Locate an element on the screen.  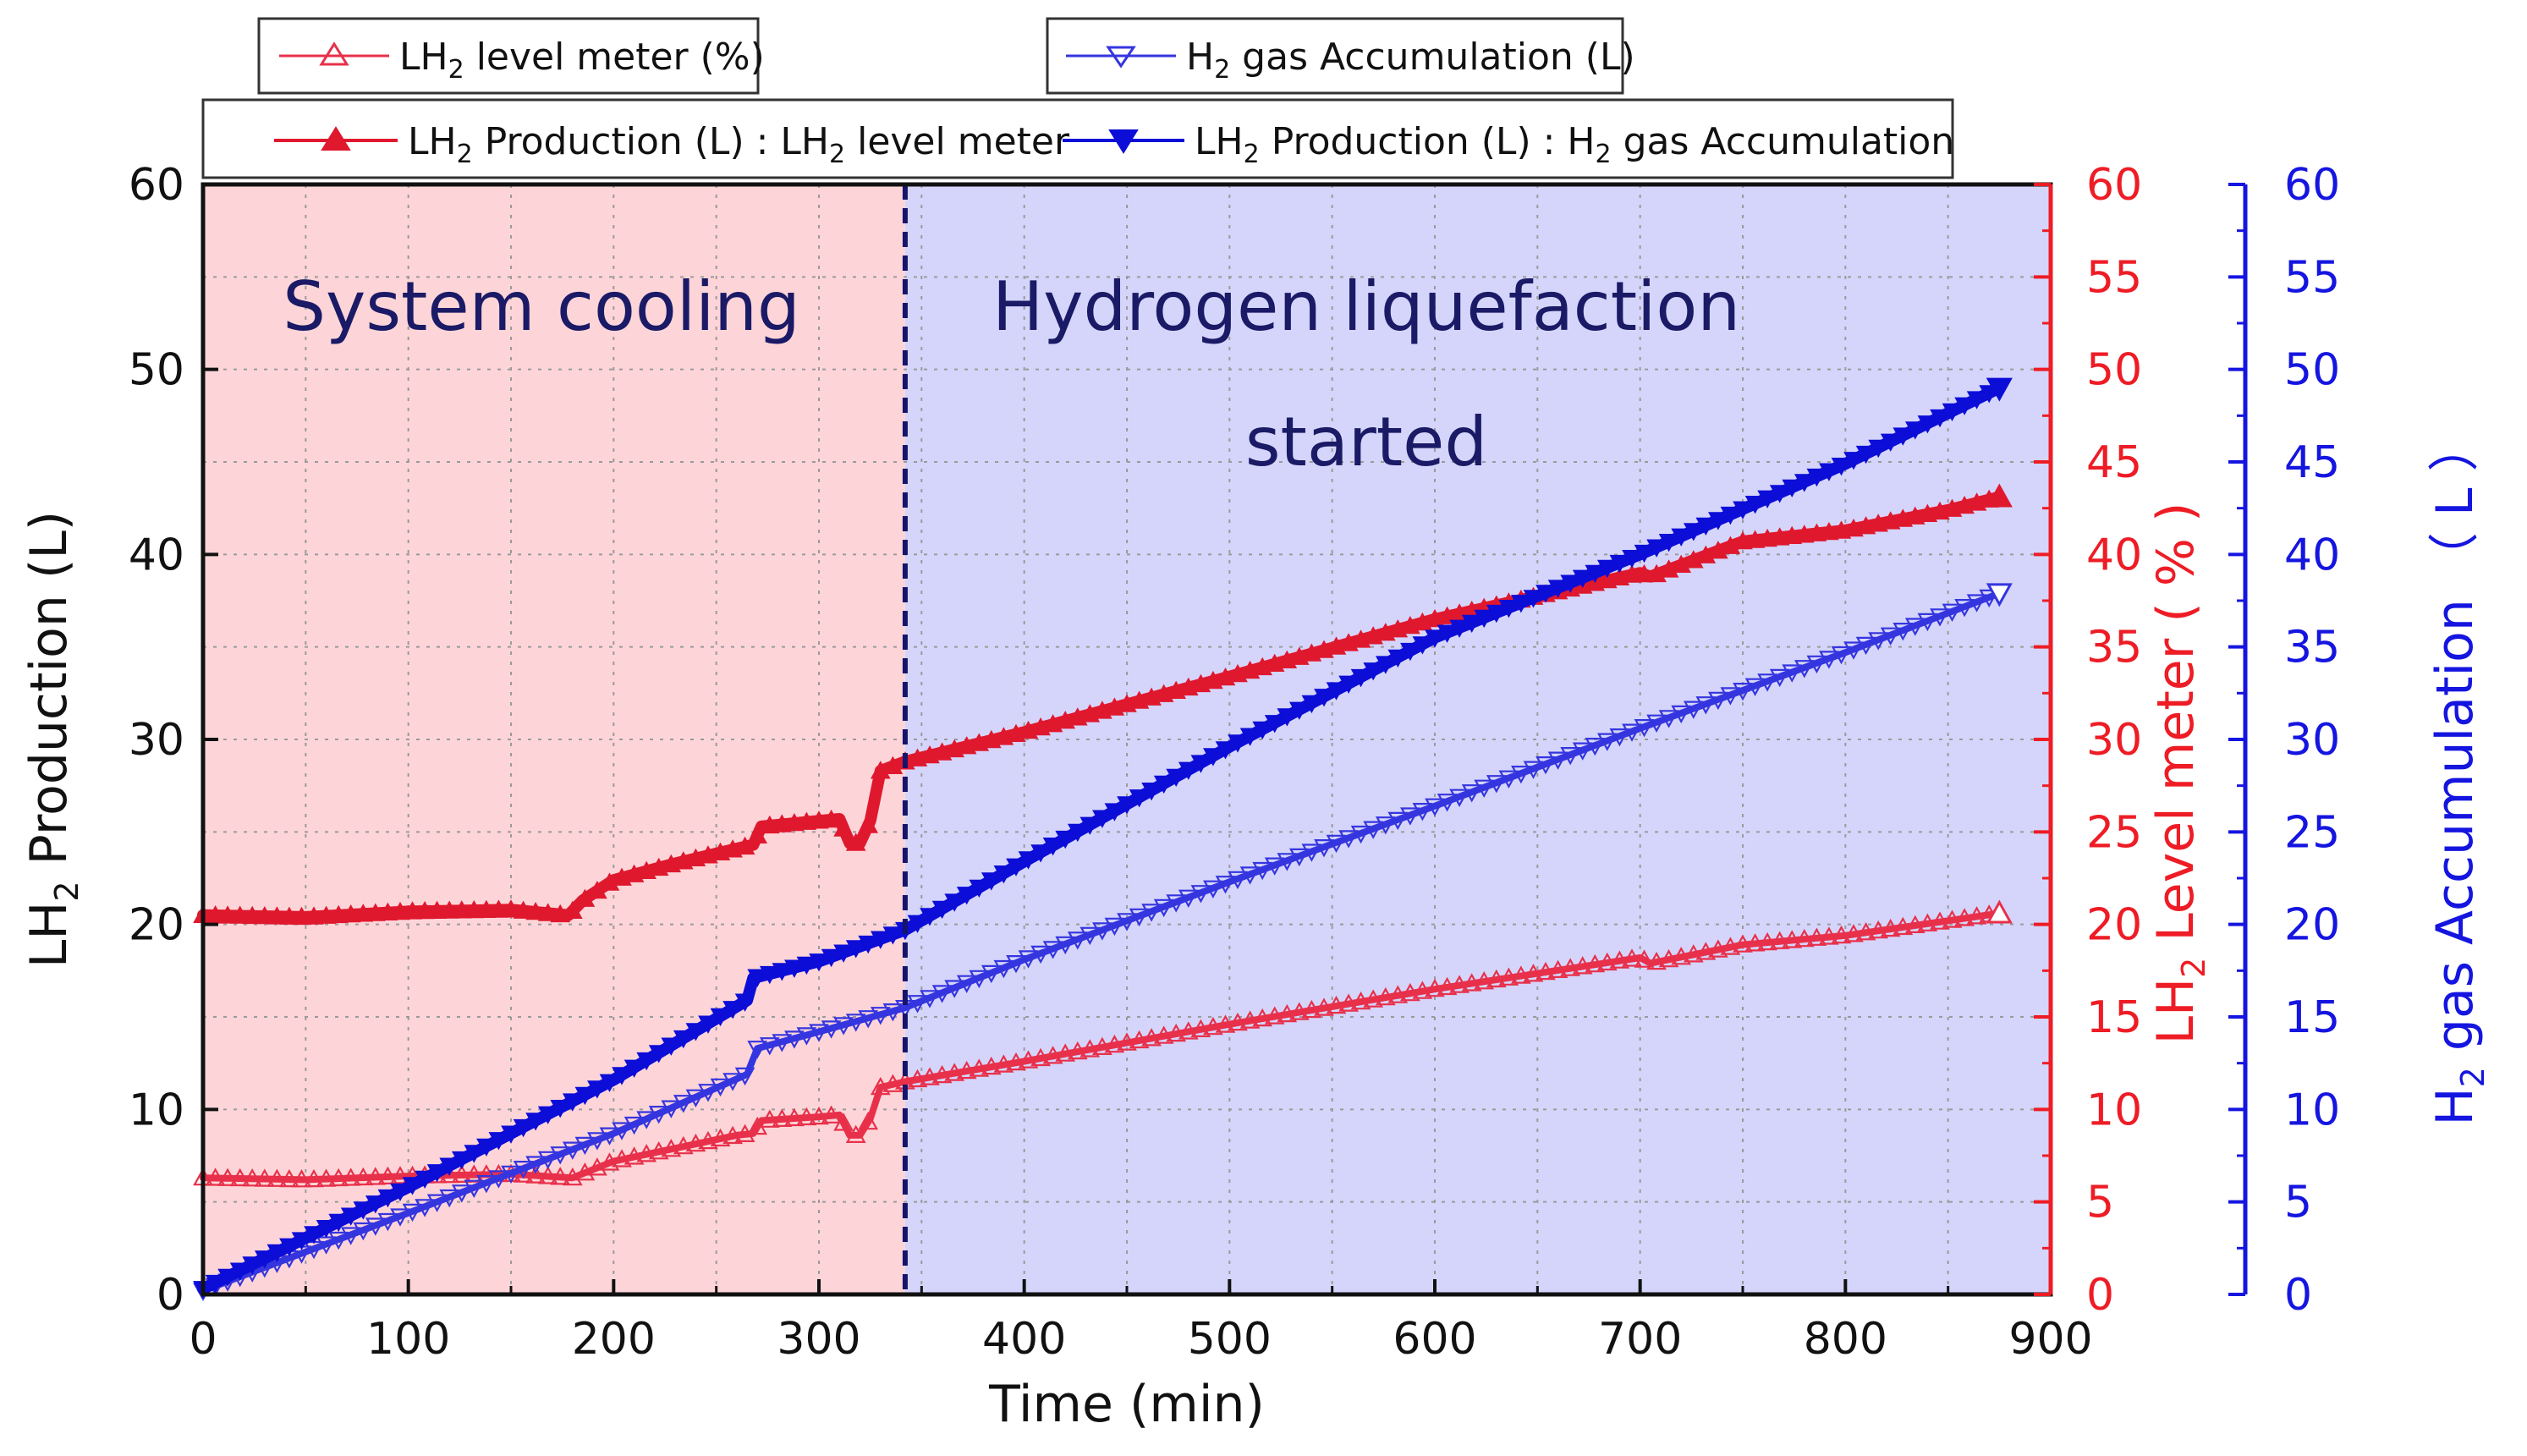
y-axis-right-level: 0 5 10 15 20 25 30 35 40 45 50 55 60 is located at coordinates (2088, 740).